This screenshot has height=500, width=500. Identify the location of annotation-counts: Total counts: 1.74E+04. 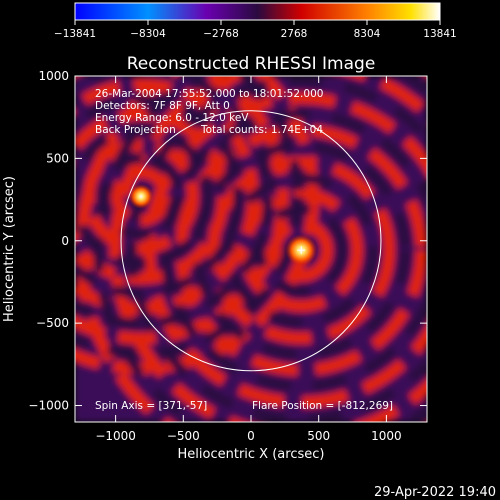
(261, 130).